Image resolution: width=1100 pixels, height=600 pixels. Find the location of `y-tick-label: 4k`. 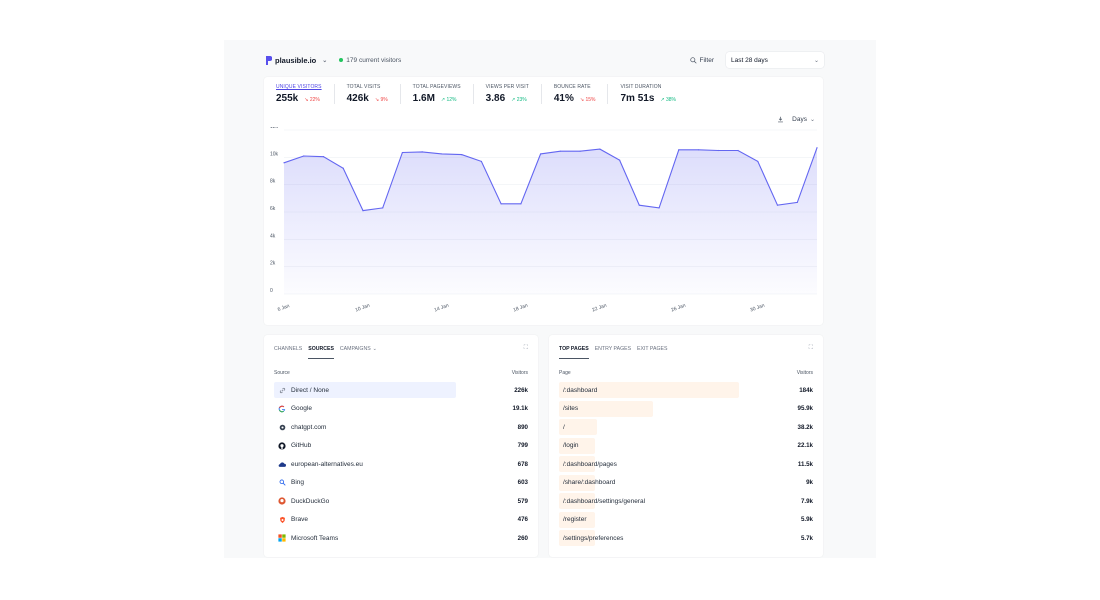

y-tick-label: 4k is located at coordinates (273, 236).